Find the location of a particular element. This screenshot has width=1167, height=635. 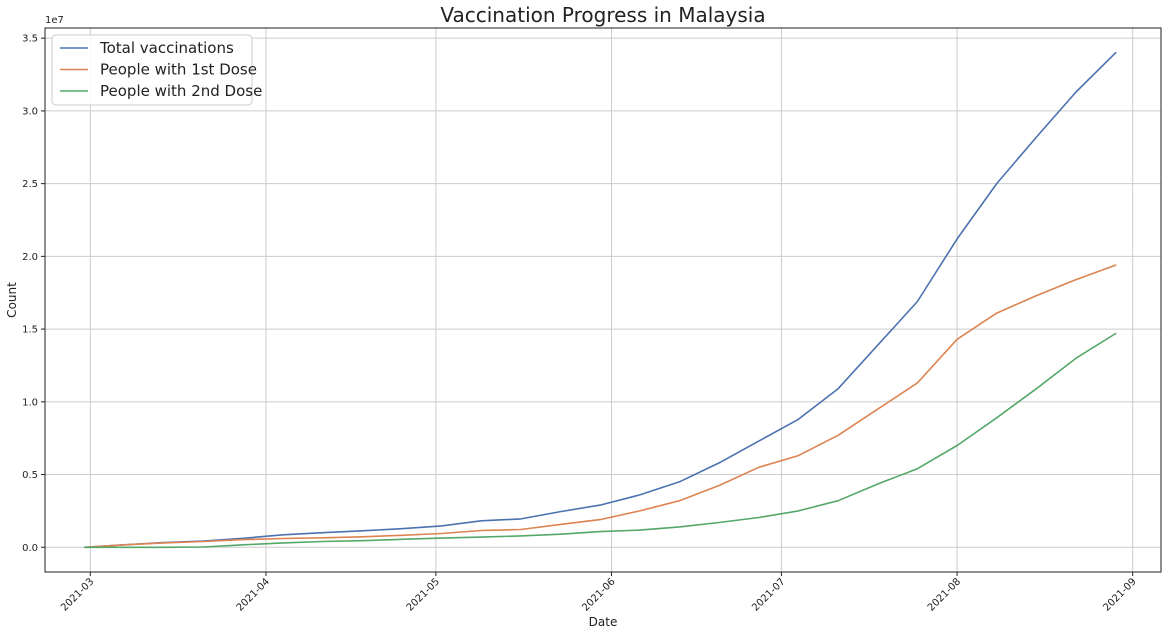

x-tick-label: 2021-09 is located at coordinates (1119, 594).